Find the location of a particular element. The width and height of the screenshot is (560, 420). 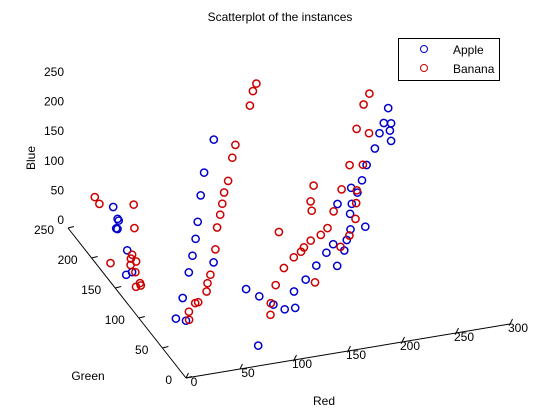

x-tick-label: 0 is located at coordinates (194, 382).